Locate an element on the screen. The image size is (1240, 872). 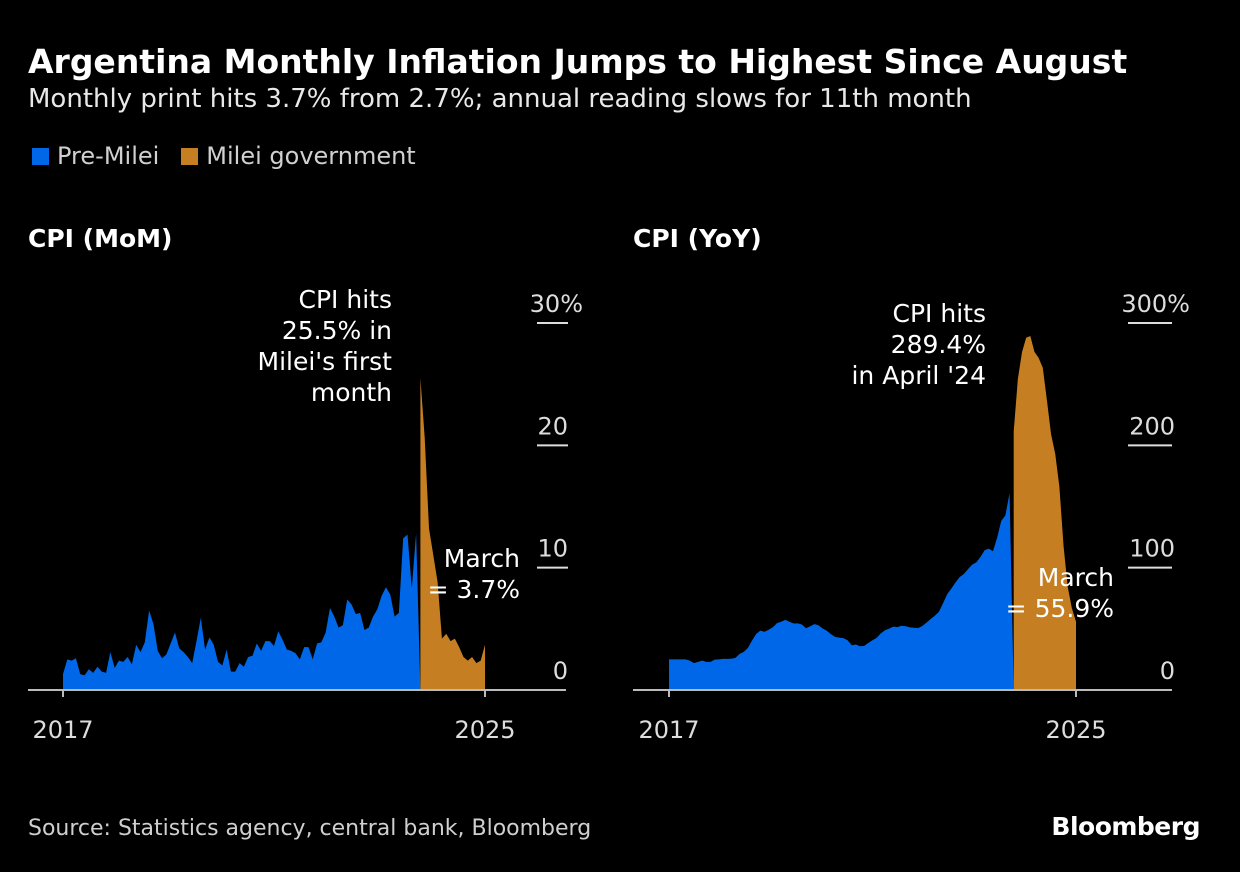
legend-swatch-blue is located at coordinates (40, 156).